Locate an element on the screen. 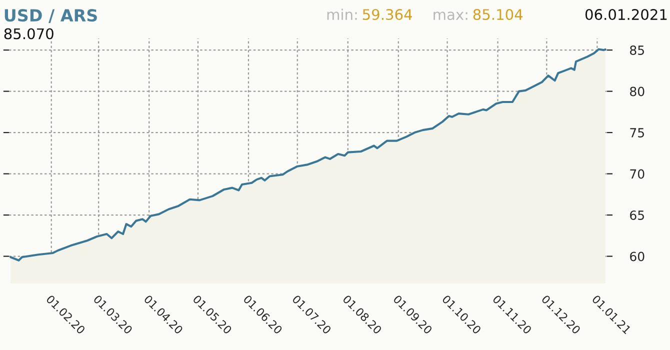 The image size is (670, 350). text: 06.01.2021 is located at coordinates (626, 14).